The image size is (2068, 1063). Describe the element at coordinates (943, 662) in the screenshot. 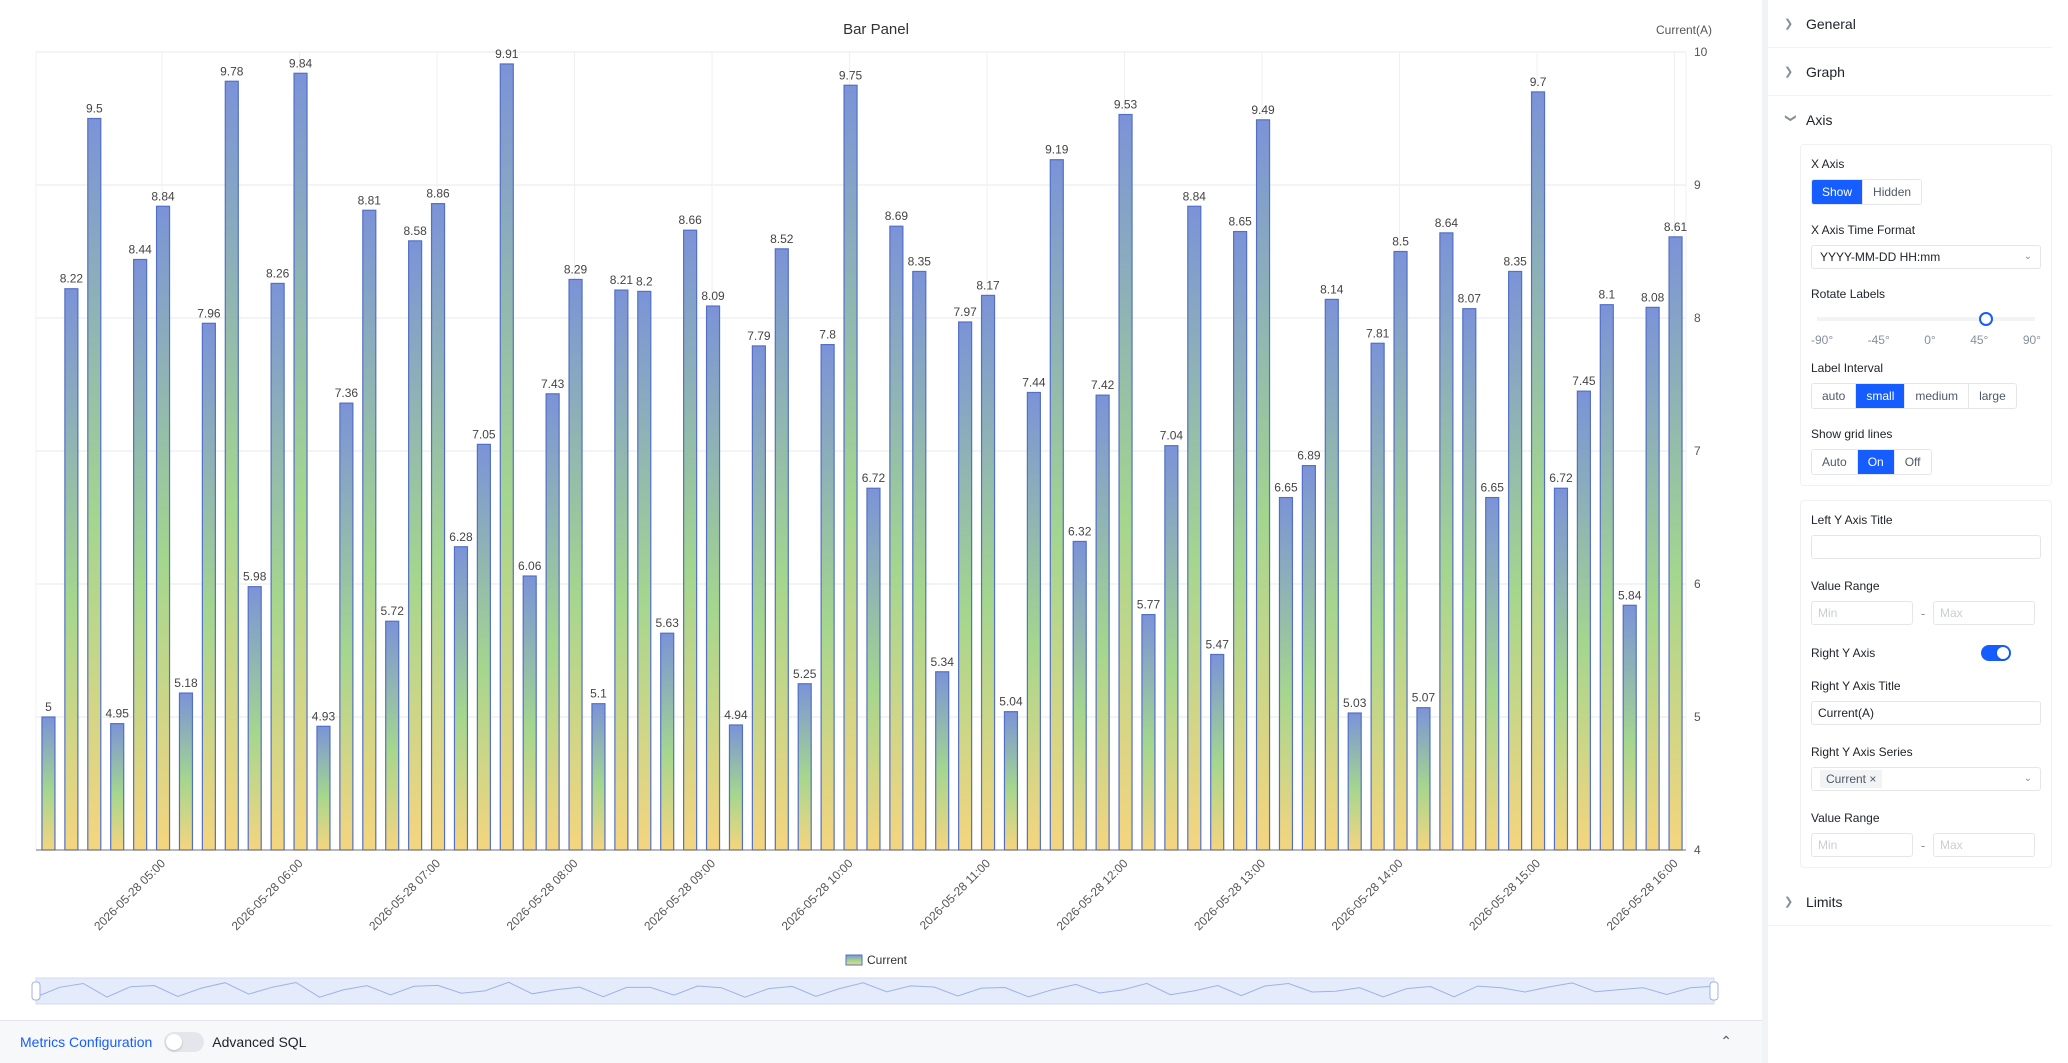

I see `bar-value-label: 5.34` at that location.